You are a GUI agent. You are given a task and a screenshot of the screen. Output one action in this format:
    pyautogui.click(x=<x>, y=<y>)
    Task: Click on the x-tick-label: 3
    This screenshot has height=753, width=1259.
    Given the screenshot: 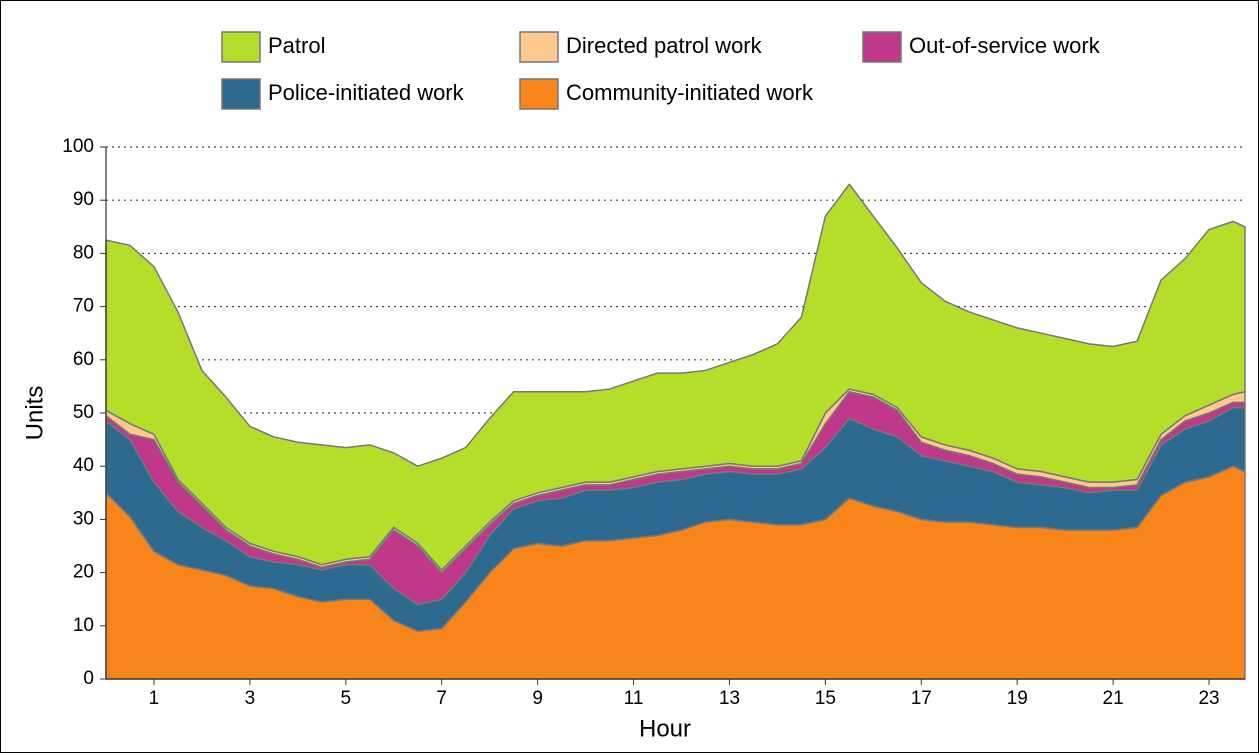 What is the action you would take?
    pyautogui.click(x=250, y=698)
    